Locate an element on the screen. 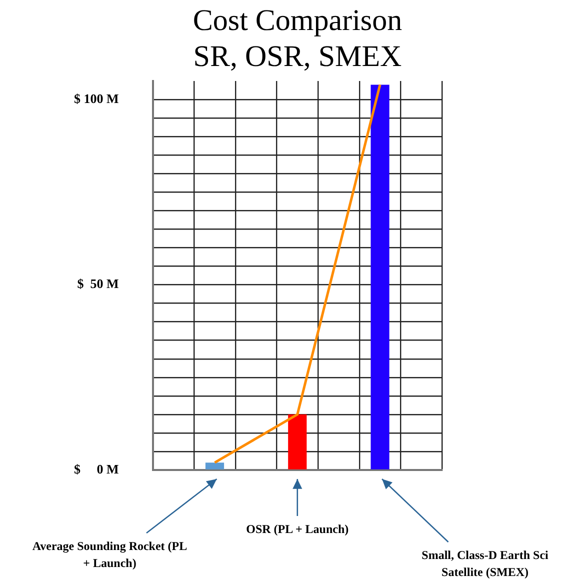 The height and width of the screenshot is (585, 585). text: OSR (PL + Launch) is located at coordinates (297, 529).